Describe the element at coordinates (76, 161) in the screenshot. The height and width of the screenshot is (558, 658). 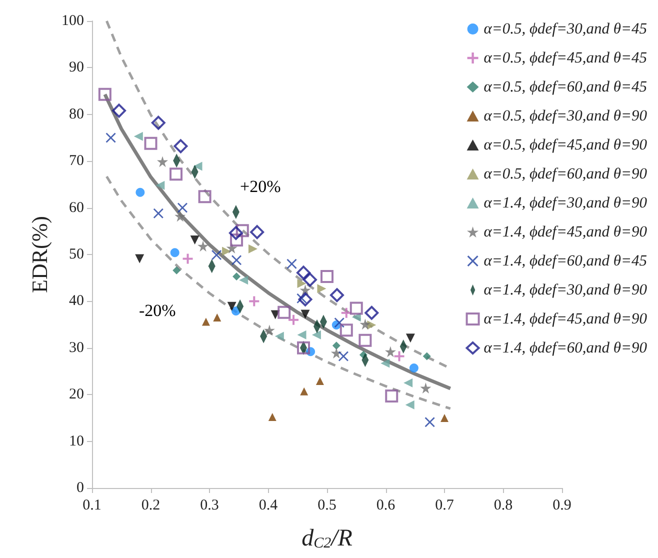
I see `y-tick-label: 70` at that location.